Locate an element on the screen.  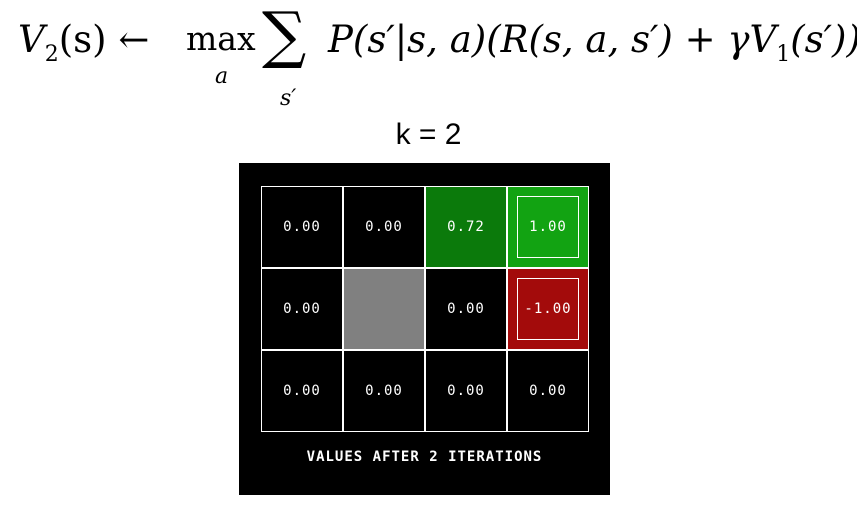
cell-value: 1.00 is located at coordinates (548, 227).